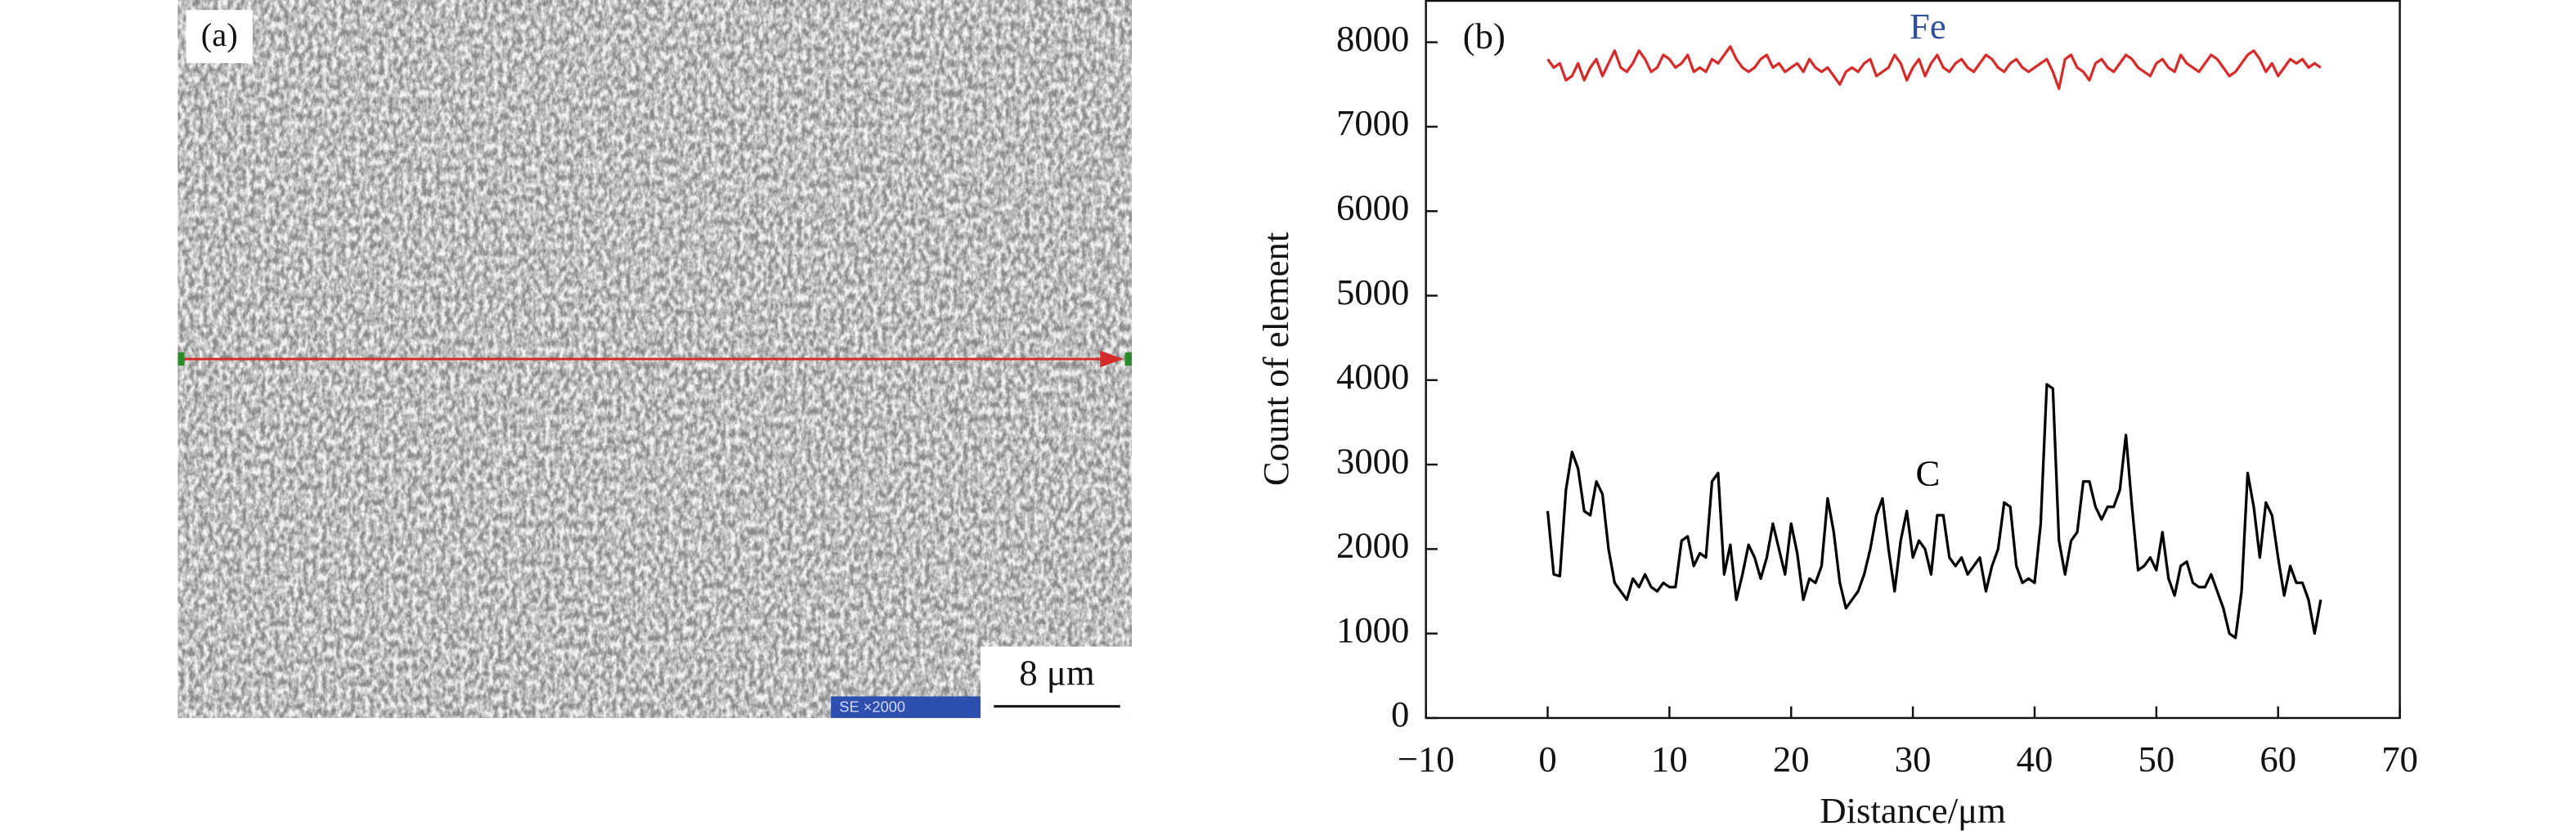 The height and width of the screenshot is (835, 2576). What do you see at coordinates (1914, 758) in the screenshot?
I see `x-tick-label: 30` at bounding box center [1914, 758].